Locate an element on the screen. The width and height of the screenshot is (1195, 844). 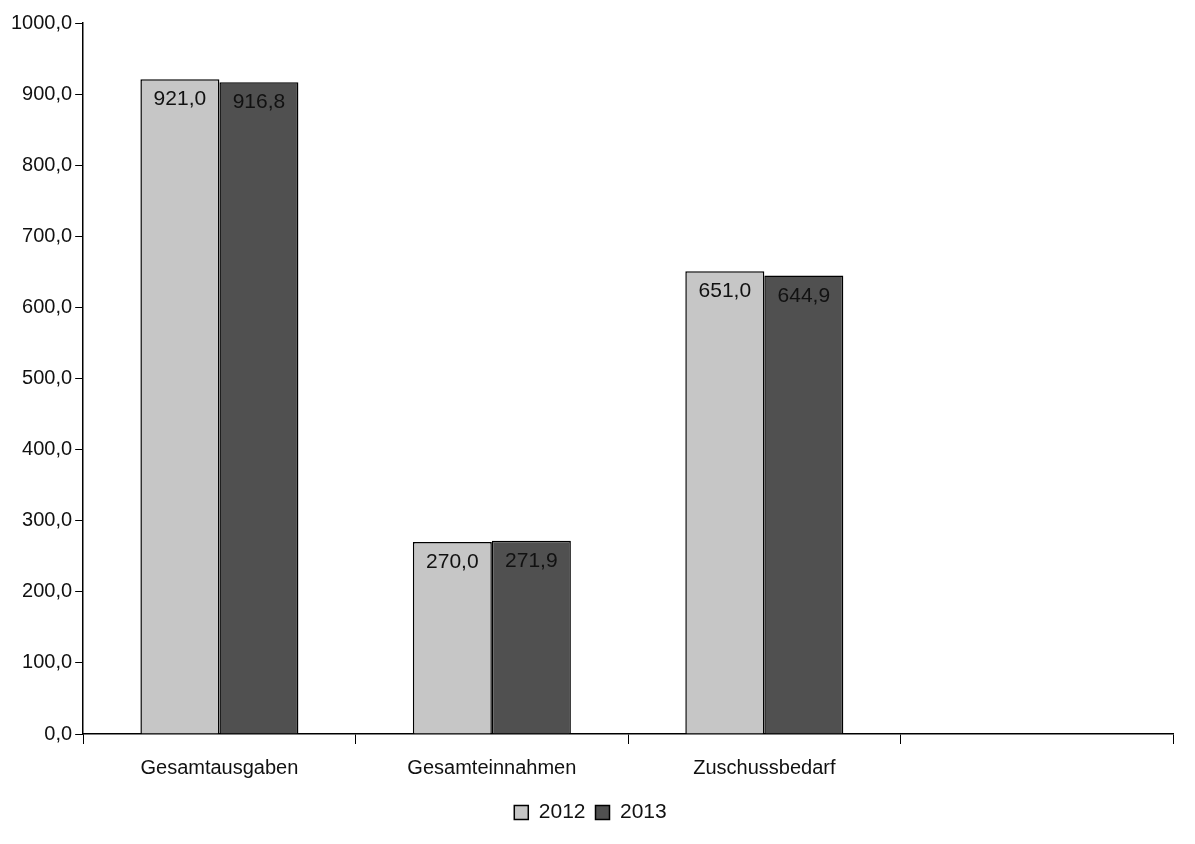
data-label: 644,9 is located at coordinates (804, 294).